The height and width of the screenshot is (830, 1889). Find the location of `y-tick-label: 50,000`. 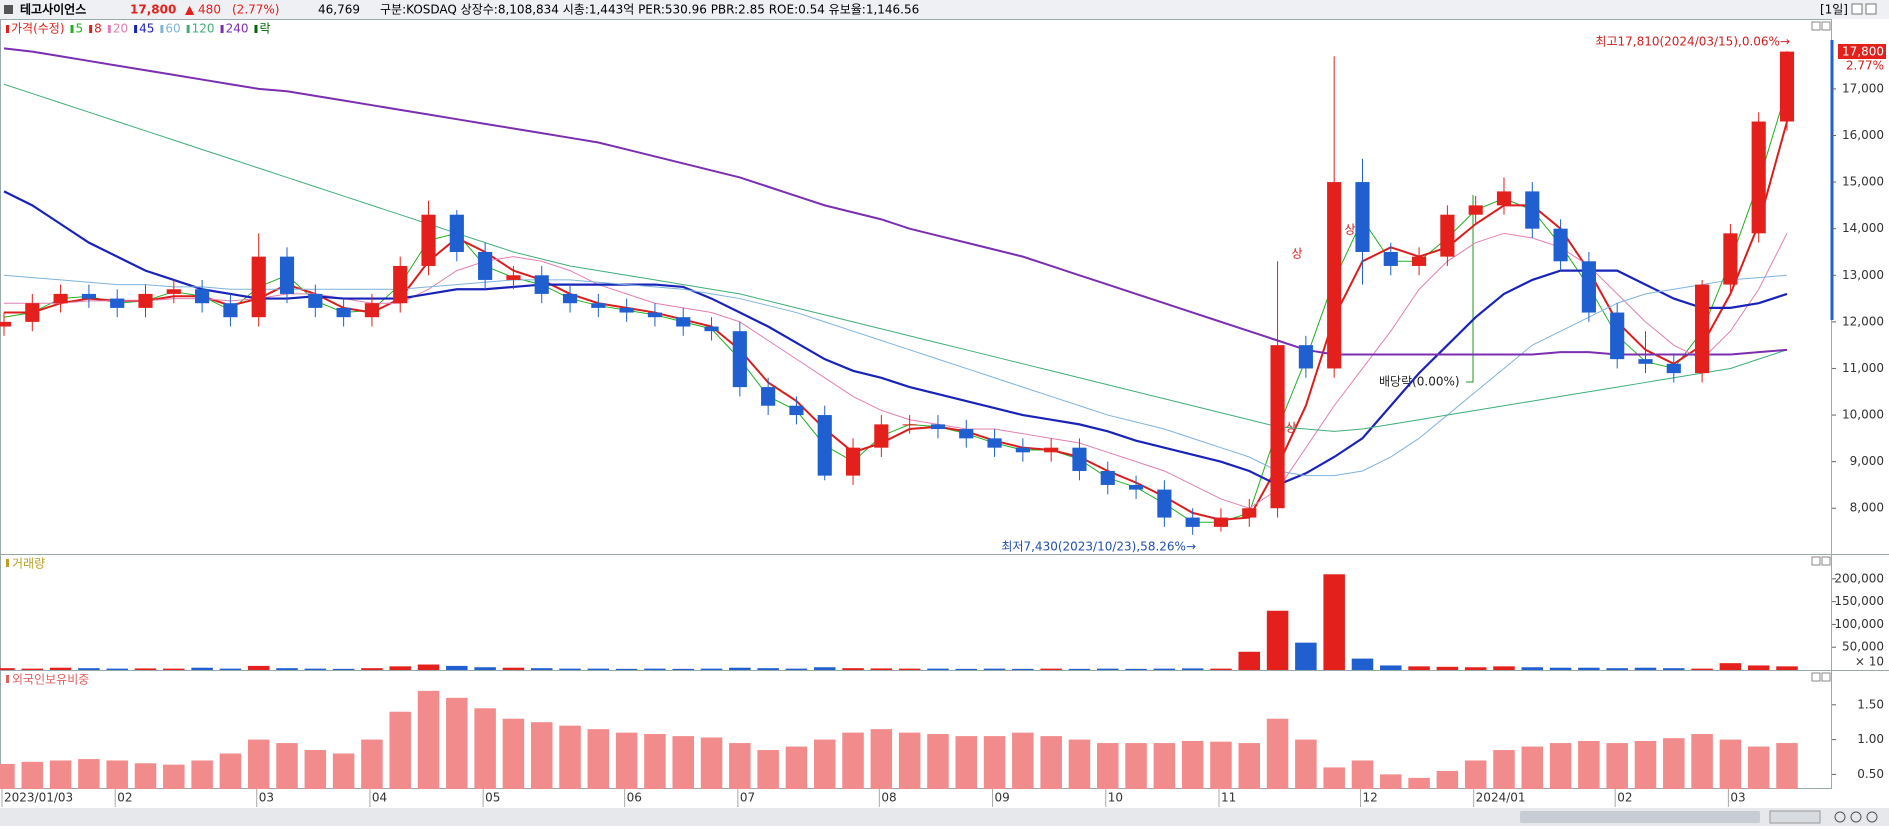

y-tick-label: 50,000 is located at coordinates (1863, 647).